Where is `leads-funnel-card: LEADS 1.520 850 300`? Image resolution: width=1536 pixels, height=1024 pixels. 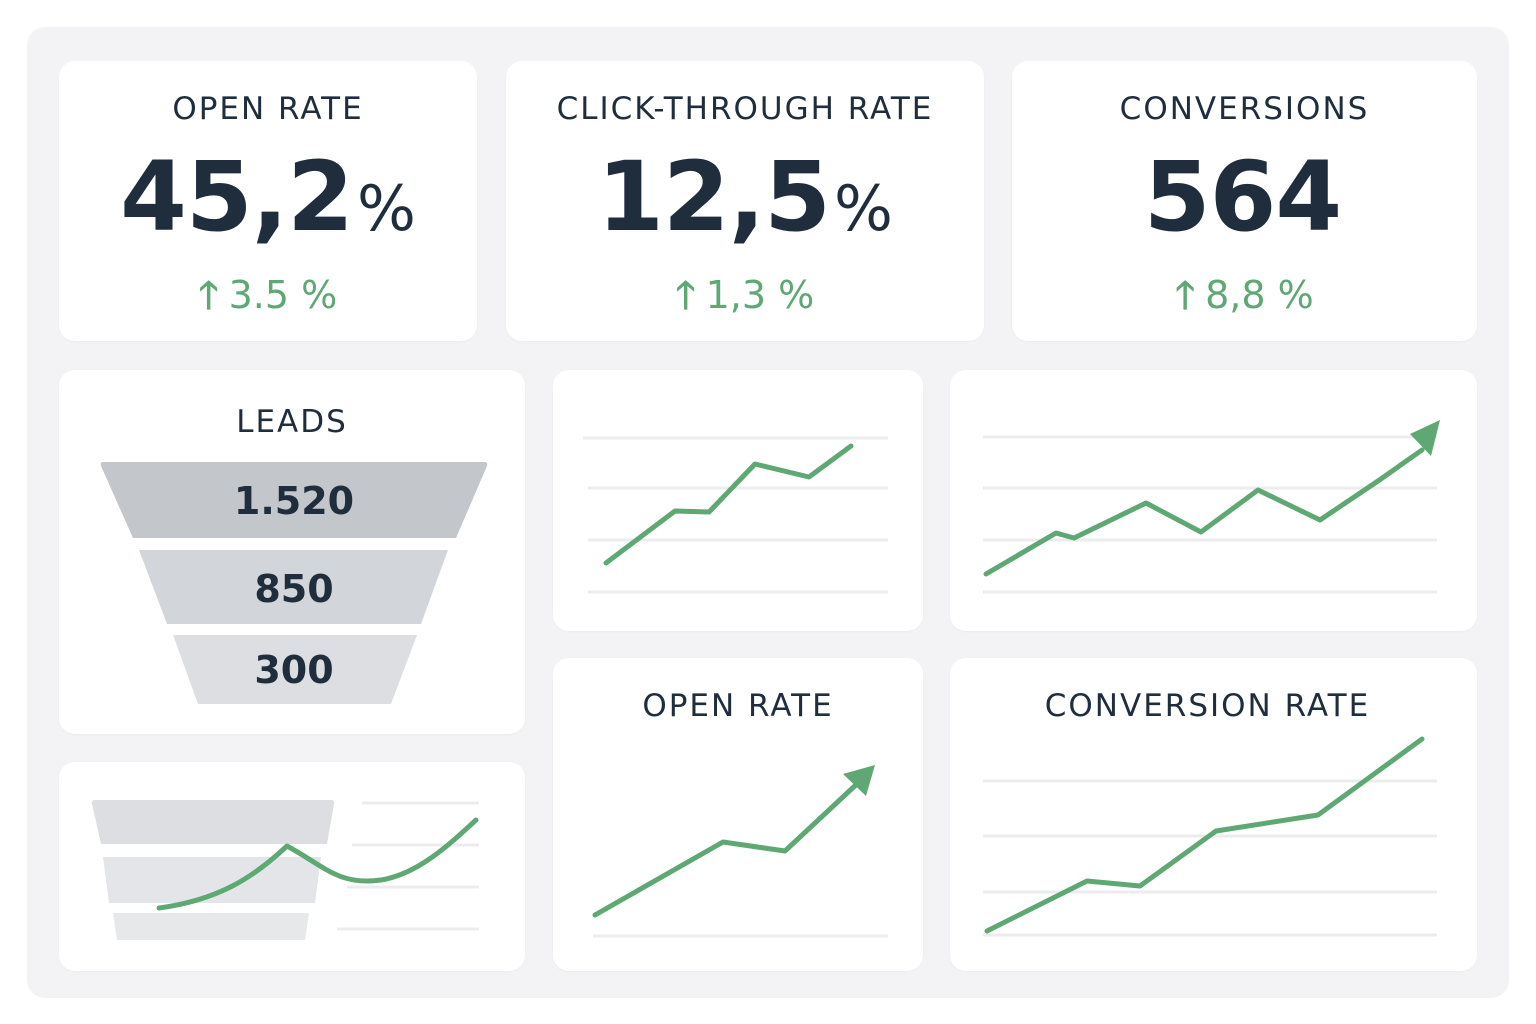 leads-funnel-card: LEADS 1.520 850 300 is located at coordinates (292, 552).